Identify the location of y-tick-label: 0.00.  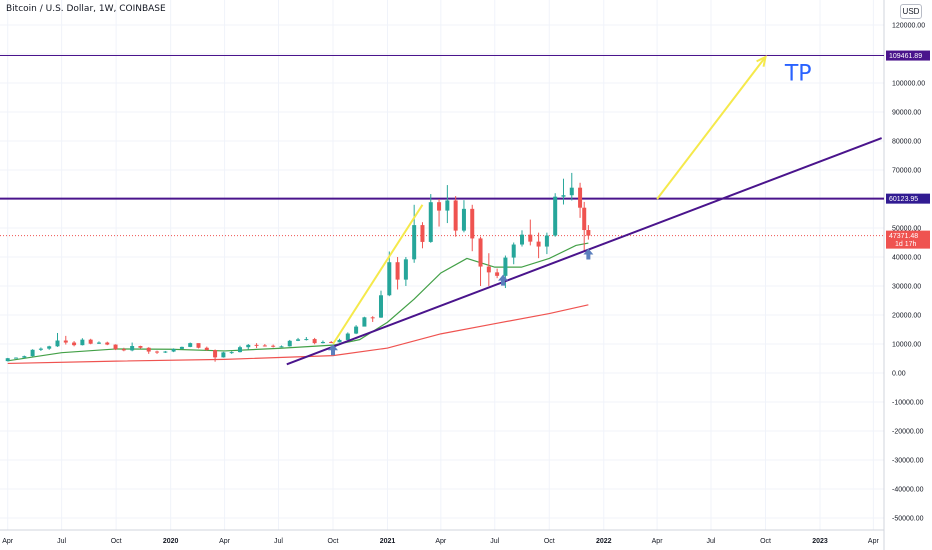
(899, 374).